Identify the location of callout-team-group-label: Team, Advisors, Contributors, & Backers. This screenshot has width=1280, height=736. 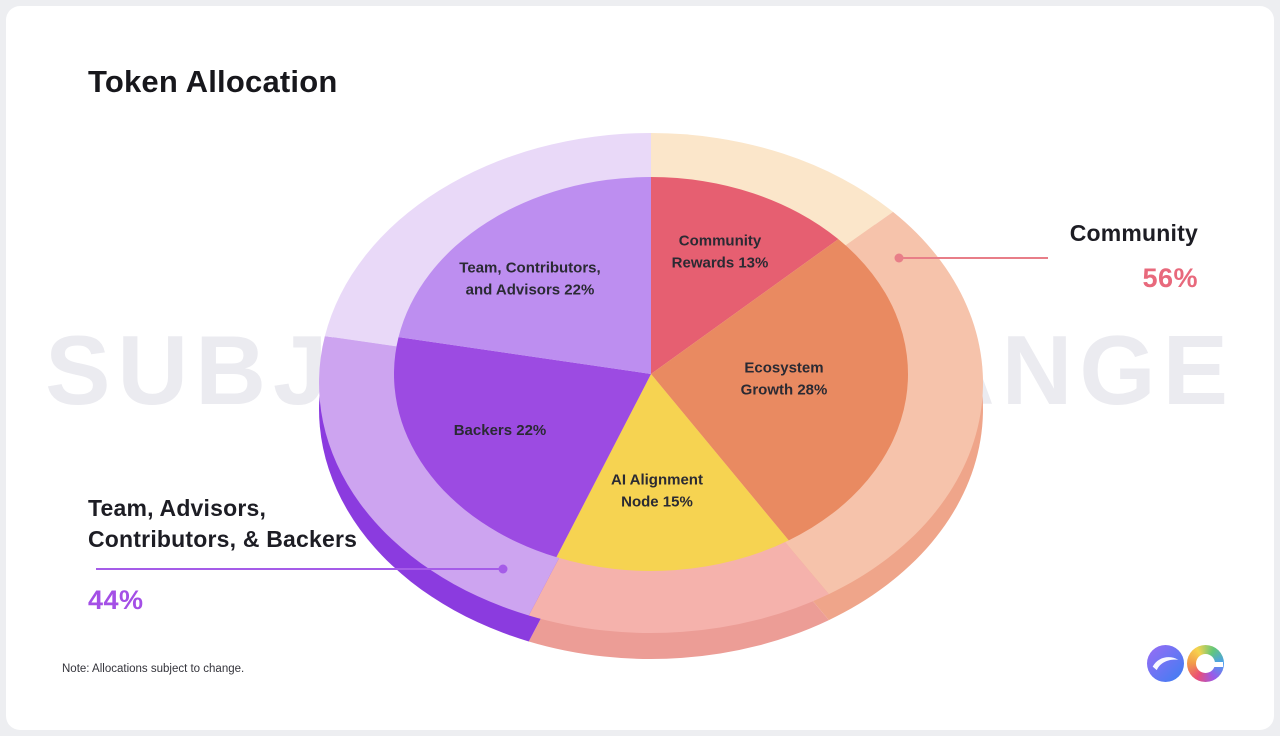
(222, 524).